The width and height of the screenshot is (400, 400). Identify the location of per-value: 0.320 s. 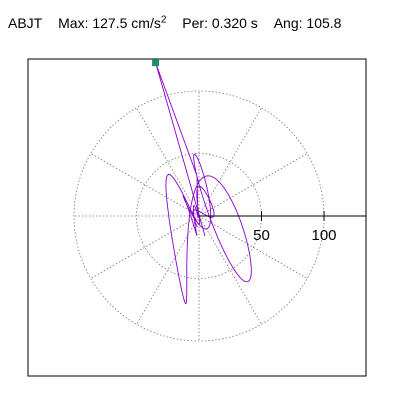
(234, 22).